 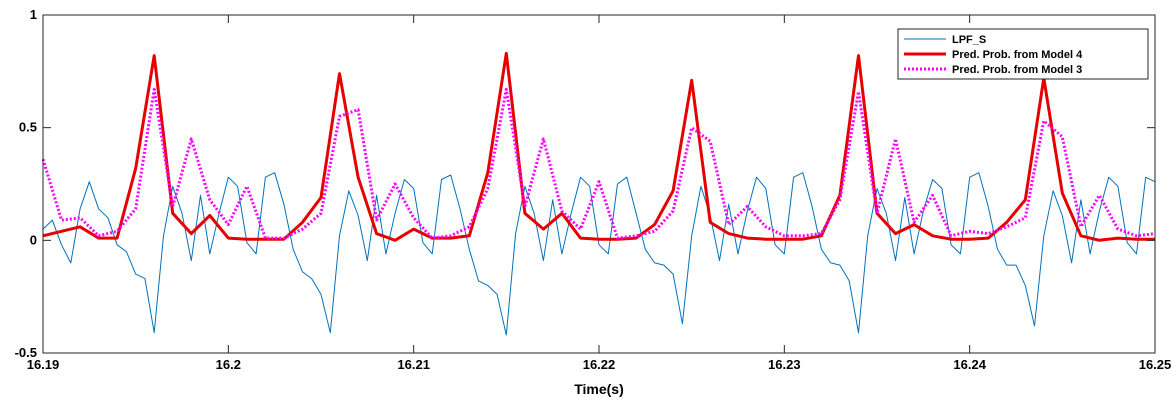 I want to click on legend-label-3: Pred. Prob. from Model 3, so click(x=1017, y=70).